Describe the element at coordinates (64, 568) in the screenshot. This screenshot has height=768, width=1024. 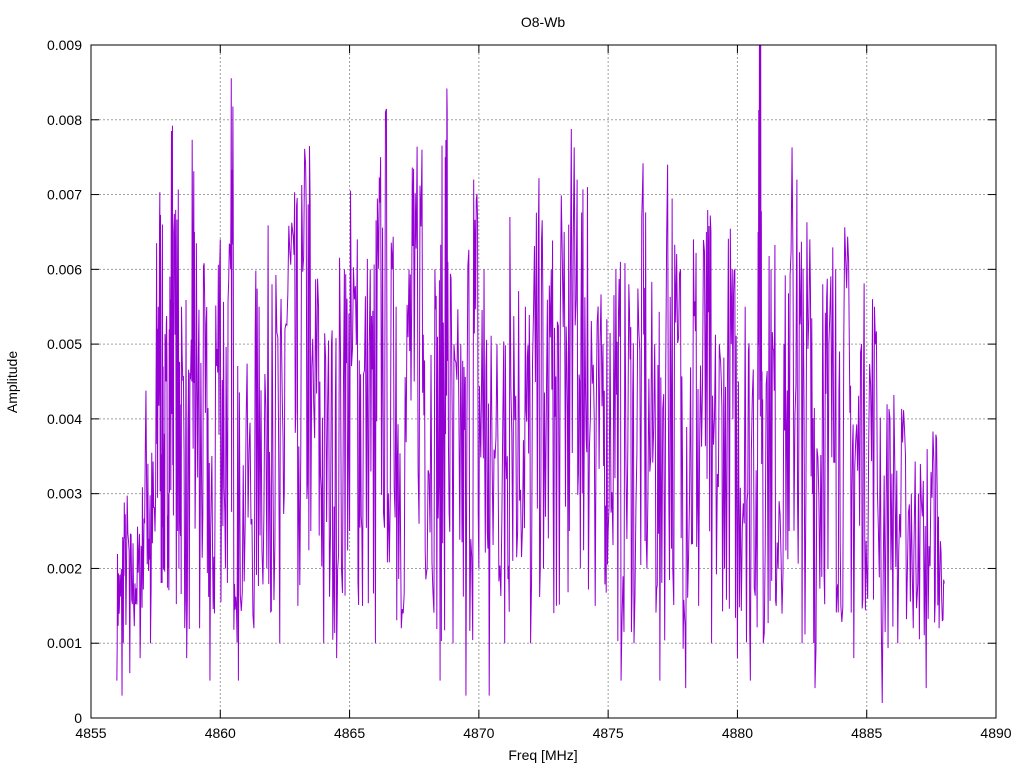
I see `y-tick-label: 0.002` at that location.